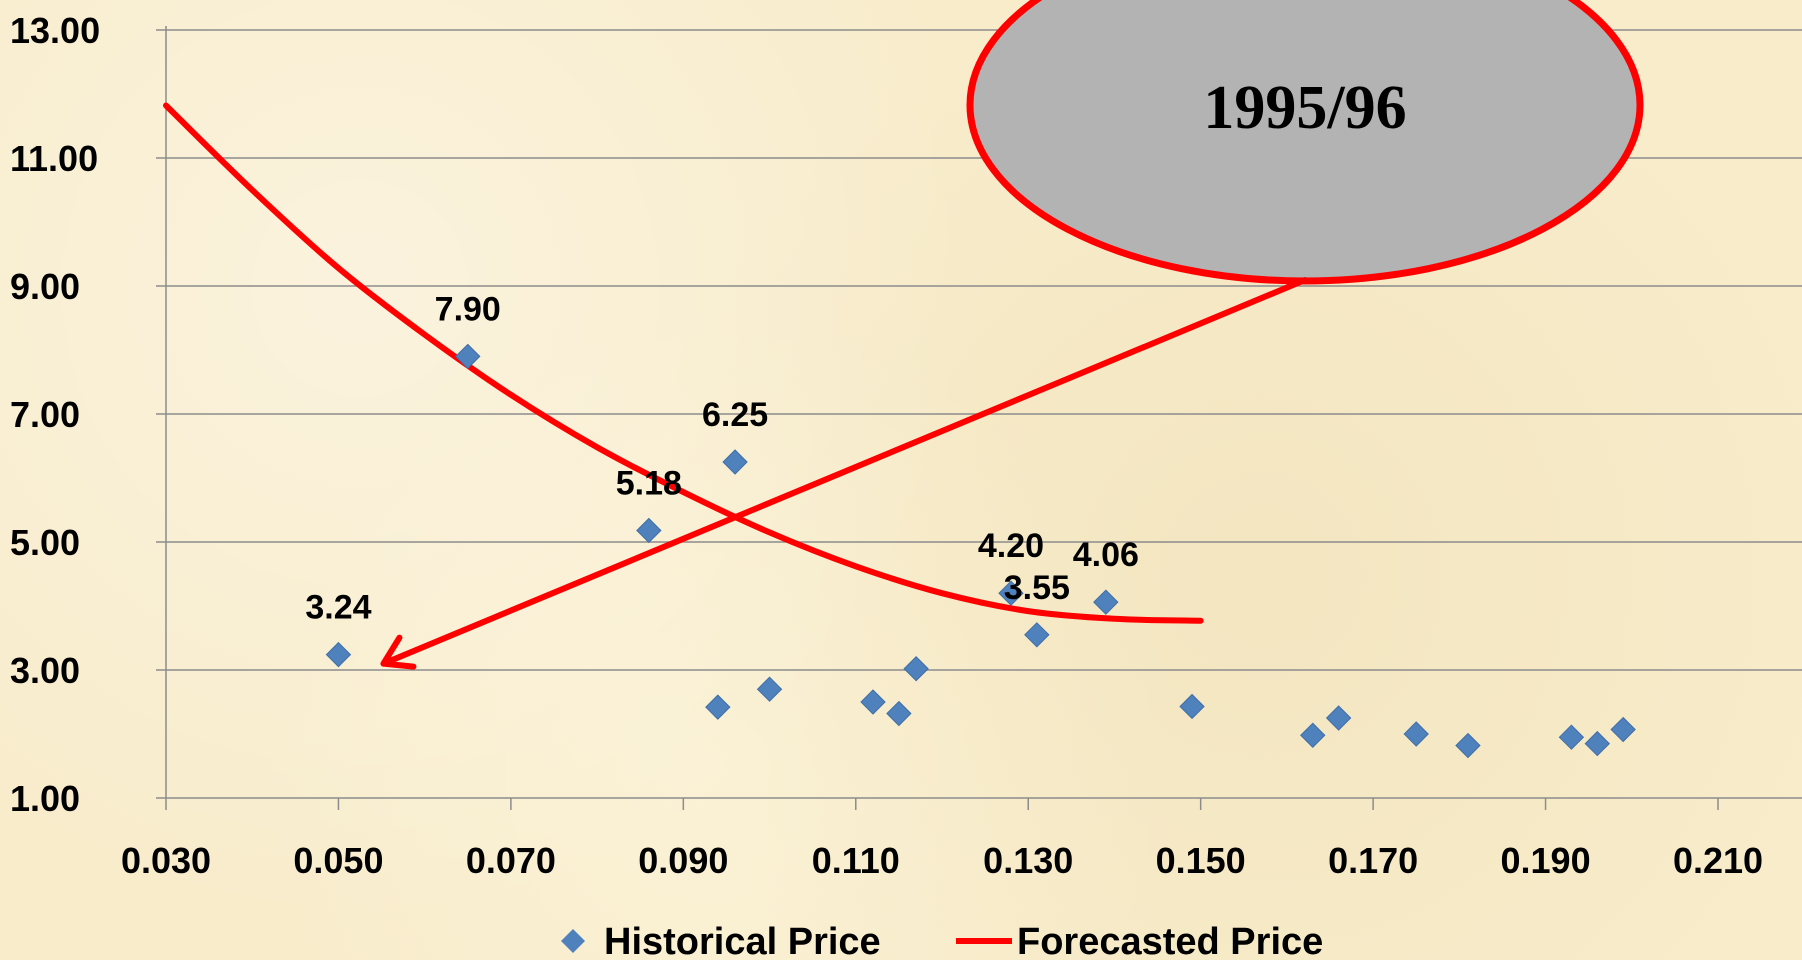 The image size is (1802, 960). Describe the element at coordinates (1546, 860) in the screenshot. I see `x-tick-label: 0.190` at that location.